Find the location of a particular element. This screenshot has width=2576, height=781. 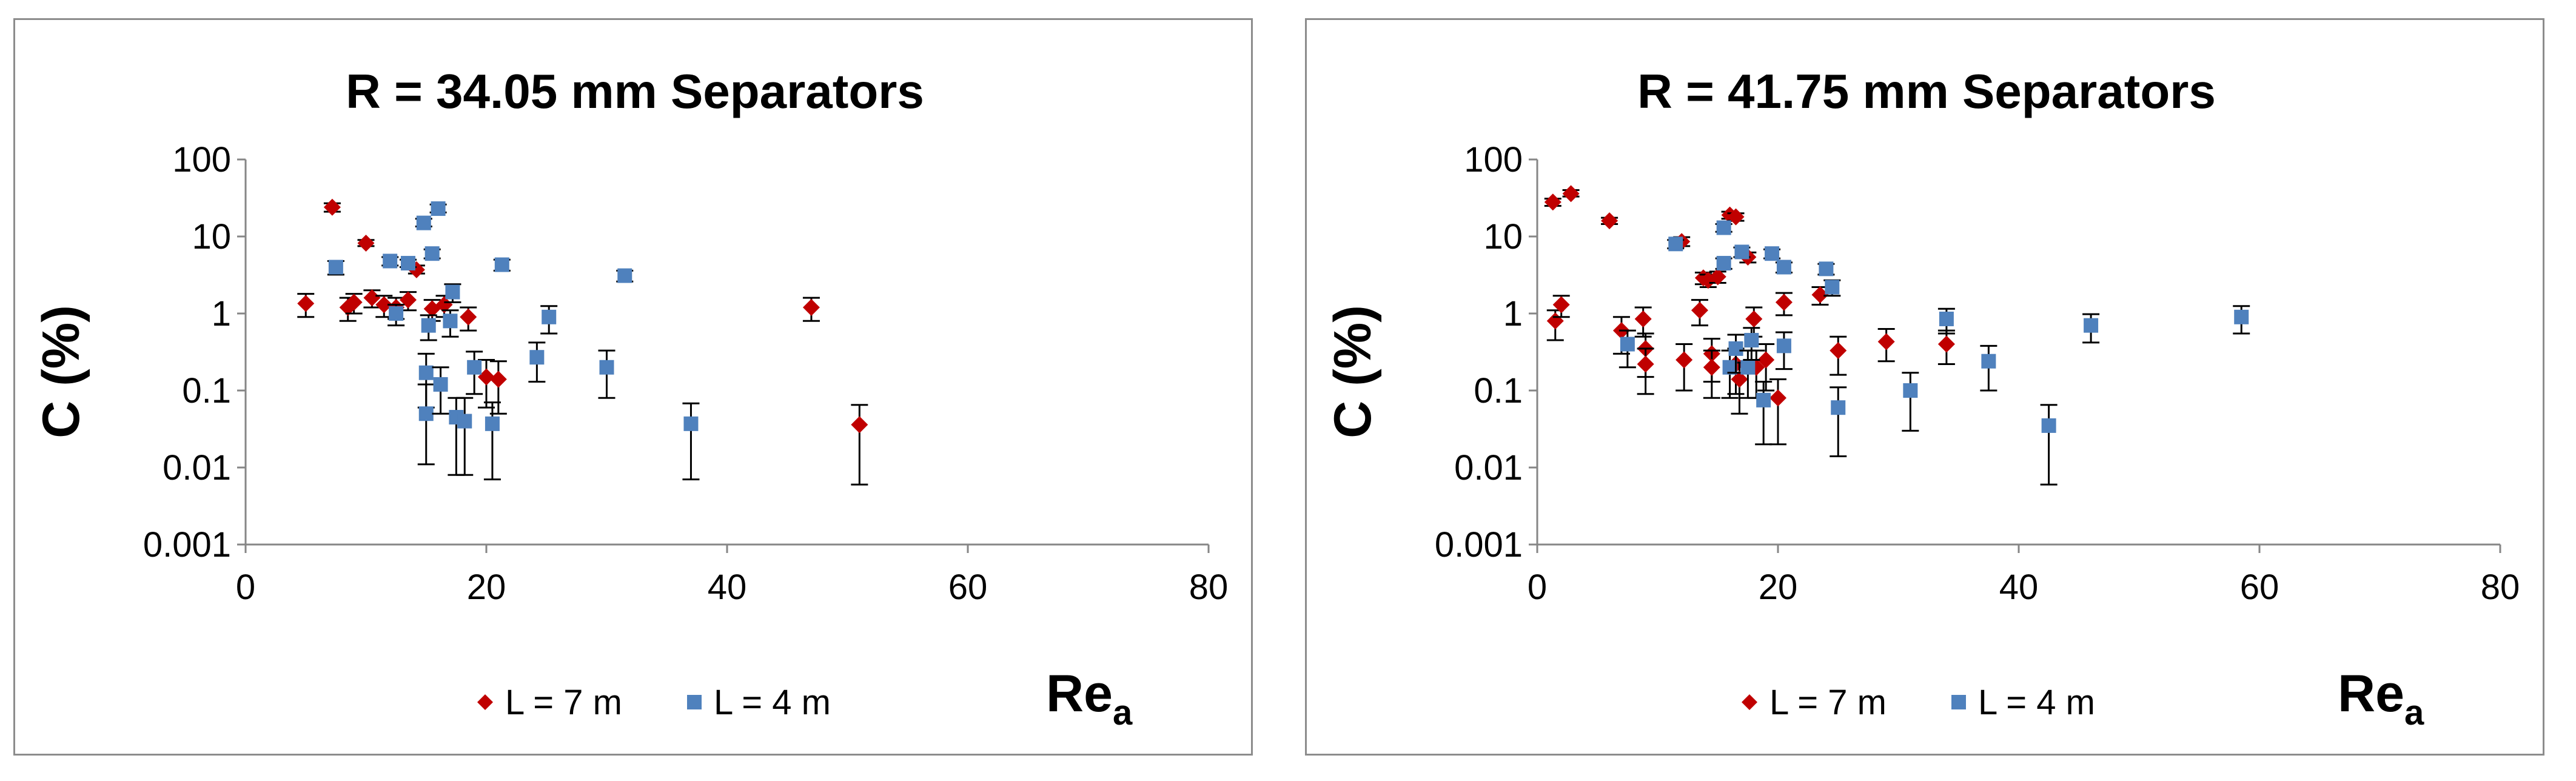

chart-title: R = 41.75 mm Separators is located at coordinates (1926, 91).